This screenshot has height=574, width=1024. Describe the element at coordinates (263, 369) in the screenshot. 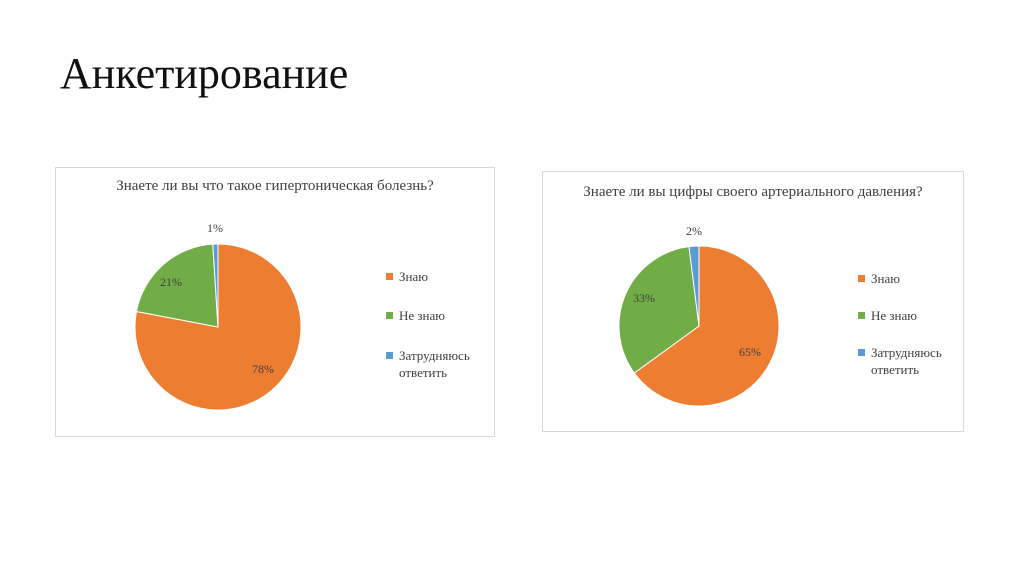

I see `data-label: 78%` at that location.